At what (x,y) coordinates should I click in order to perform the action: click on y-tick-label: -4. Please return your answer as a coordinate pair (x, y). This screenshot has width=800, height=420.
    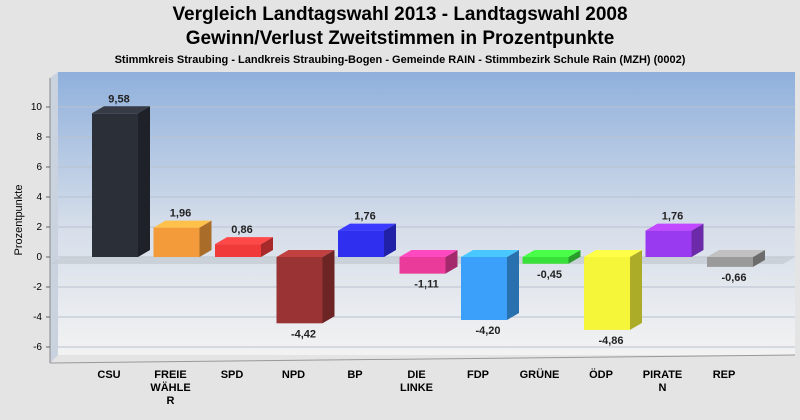
    Looking at the image, I should click on (37, 317).